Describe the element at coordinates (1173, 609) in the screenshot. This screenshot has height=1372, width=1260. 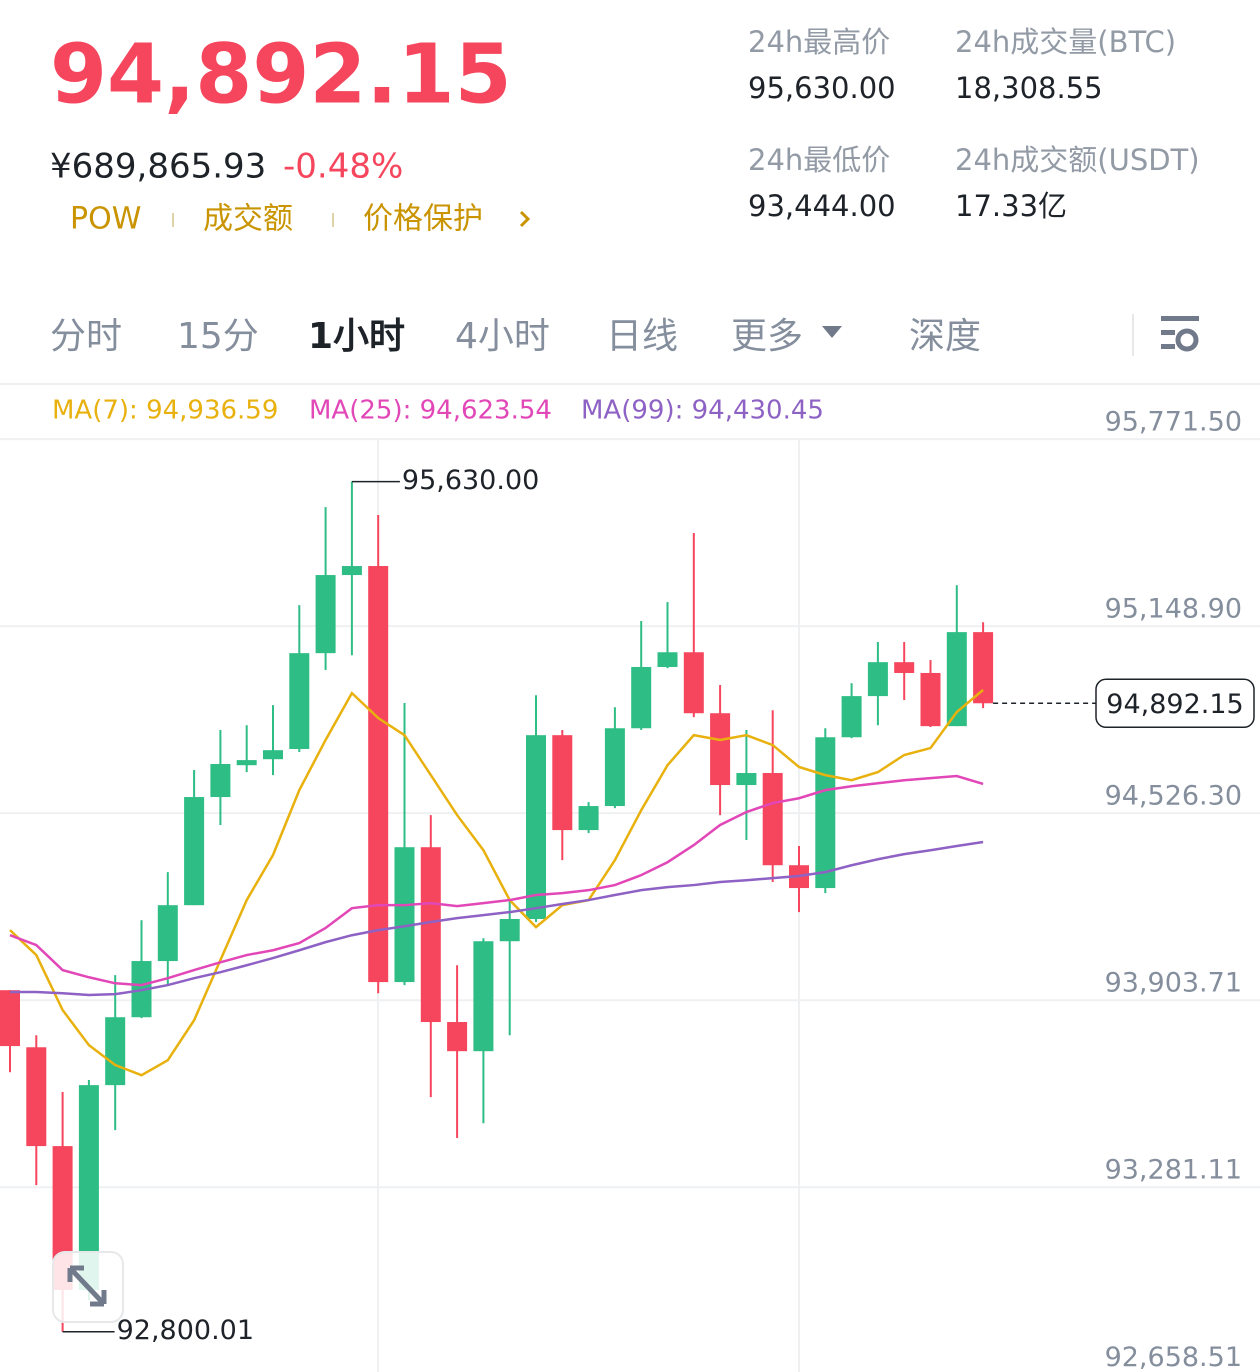
I see `y-tick-label: 95,148.90` at that location.